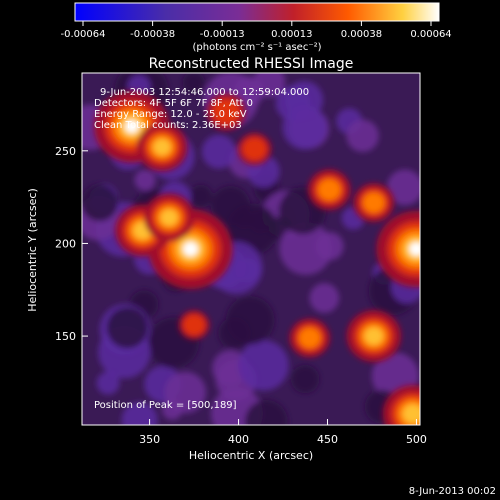  Describe the element at coordinates (430, 34) in the screenshot. I see `colorbar-tick-label: 0.00064` at that location.